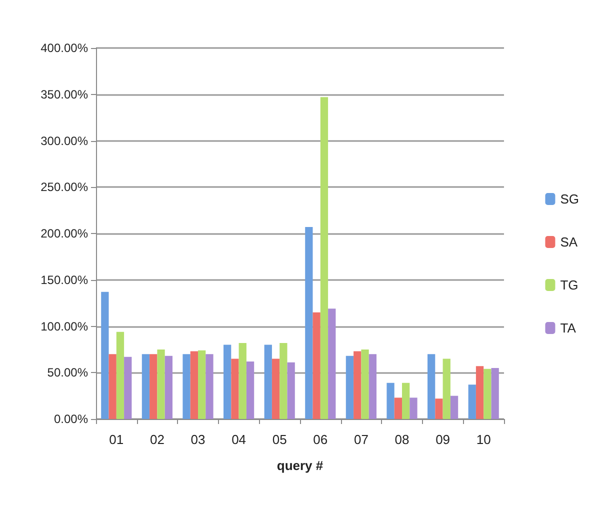 This screenshot has height=527, width=612. What do you see at coordinates (239, 439) in the screenshot?
I see `x-tick-label: 04` at bounding box center [239, 439].